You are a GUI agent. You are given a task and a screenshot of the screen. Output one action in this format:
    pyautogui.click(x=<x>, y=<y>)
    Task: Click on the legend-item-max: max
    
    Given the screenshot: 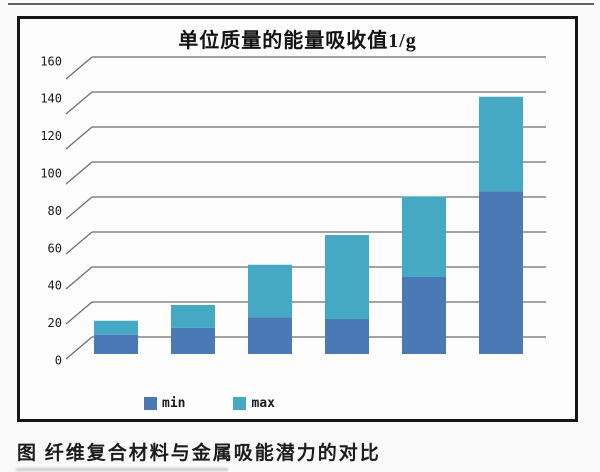 What is the action you would take?
    pyautogui.click(x=254, y=403)
    